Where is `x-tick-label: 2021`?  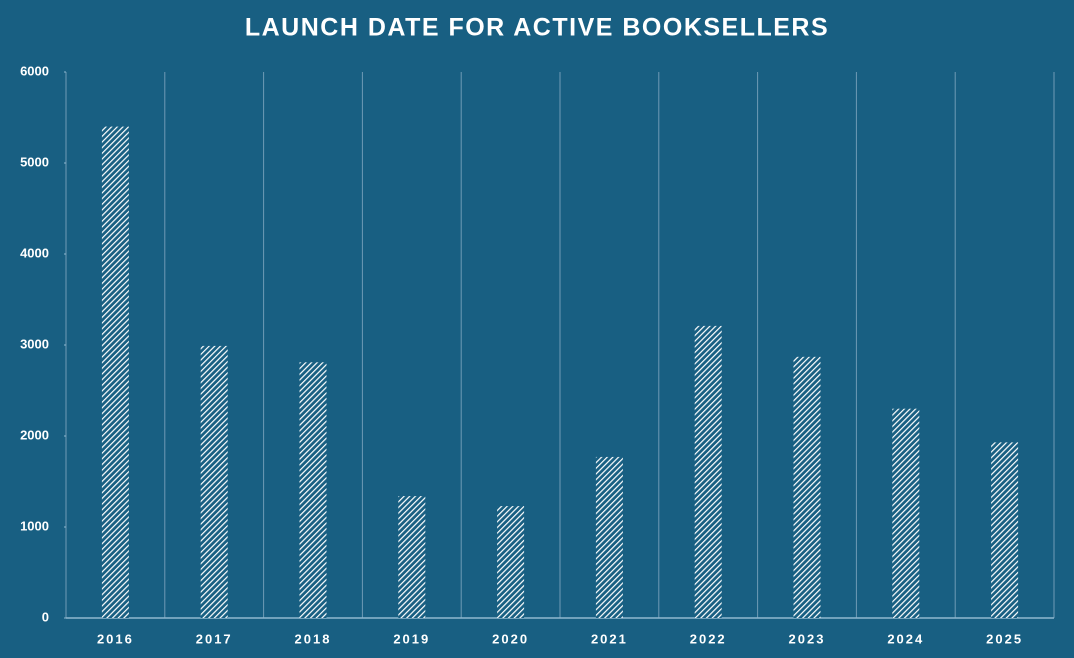
x-tick-label: 2021 is located at coordinates (609, 638).